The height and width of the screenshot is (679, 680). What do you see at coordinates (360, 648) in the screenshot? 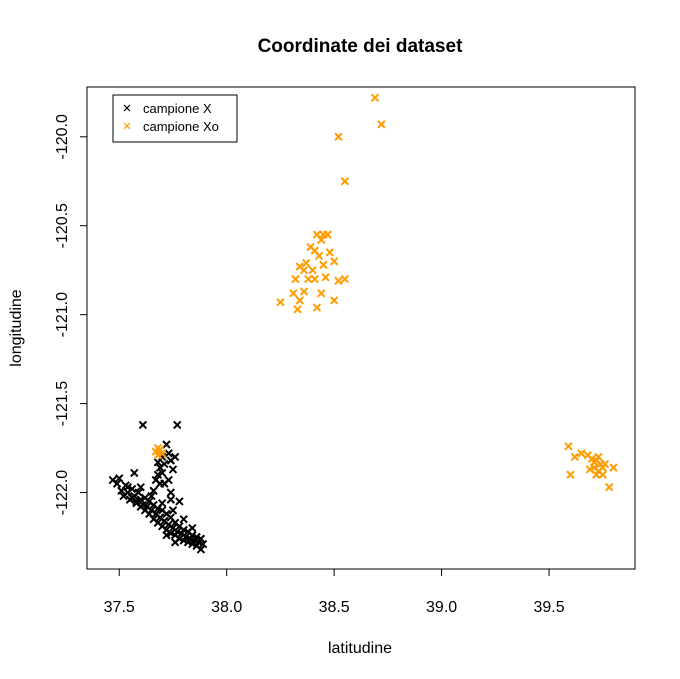
I see `x-axis-label: latitudine` at bounding box center [360, 648].